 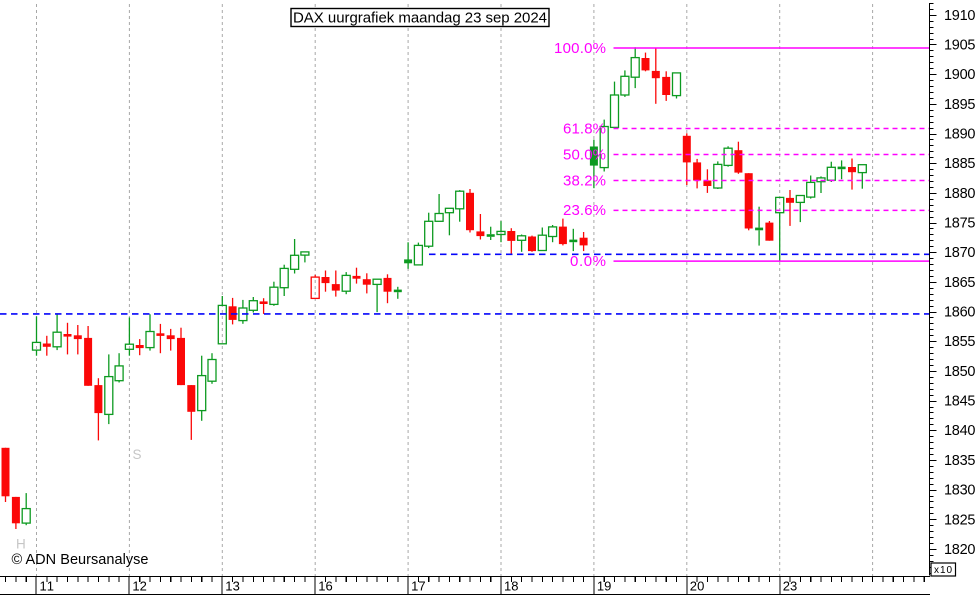 I want to click on svg-text: 38.2%, so click(x=584, y=181).